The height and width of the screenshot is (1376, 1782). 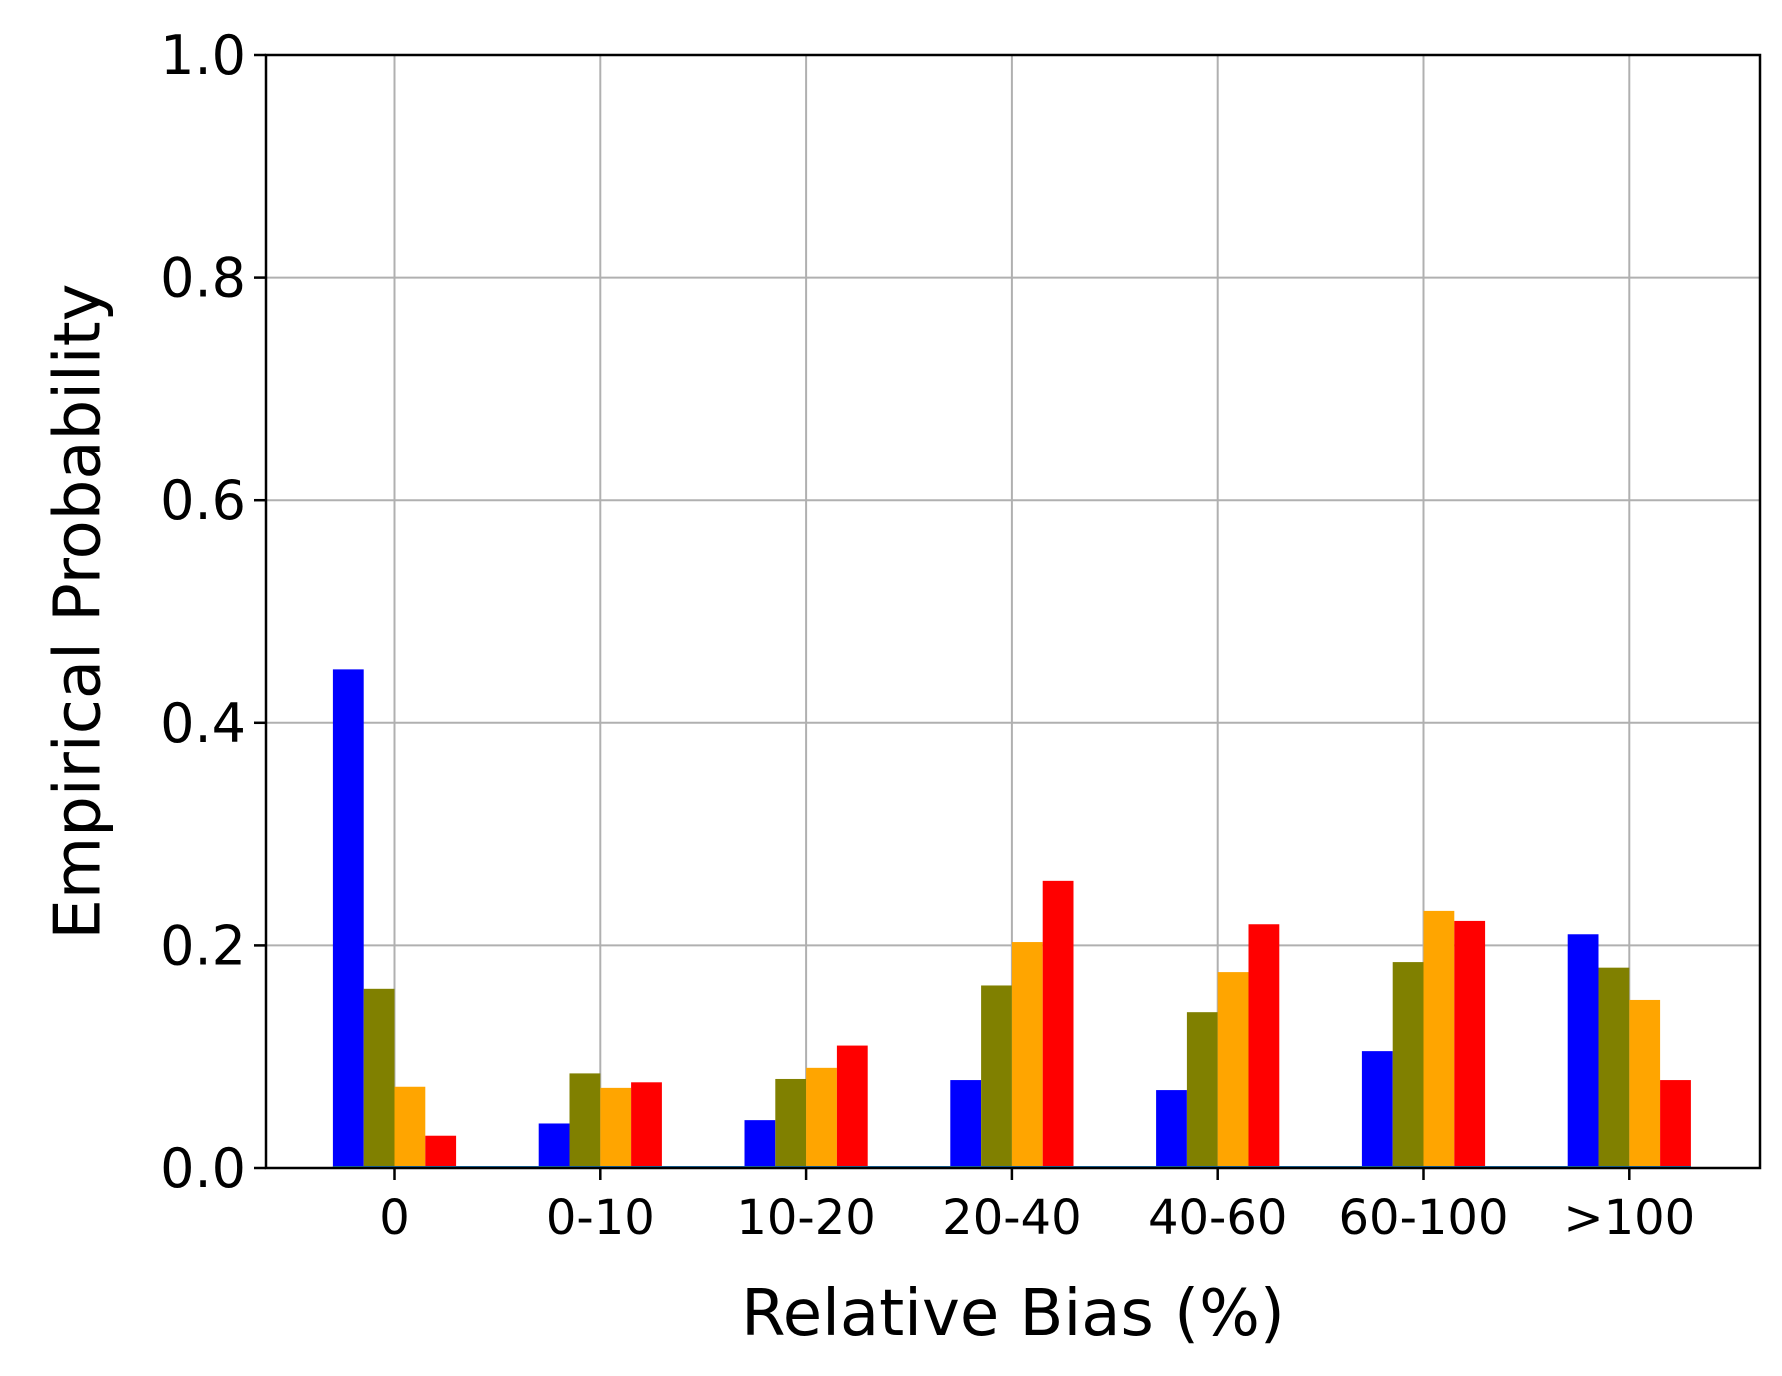 What do you see at coordinates (394, 1218) in the screenshot?
I see `x-tick-label: 0` at bounding box center [394, 1218].